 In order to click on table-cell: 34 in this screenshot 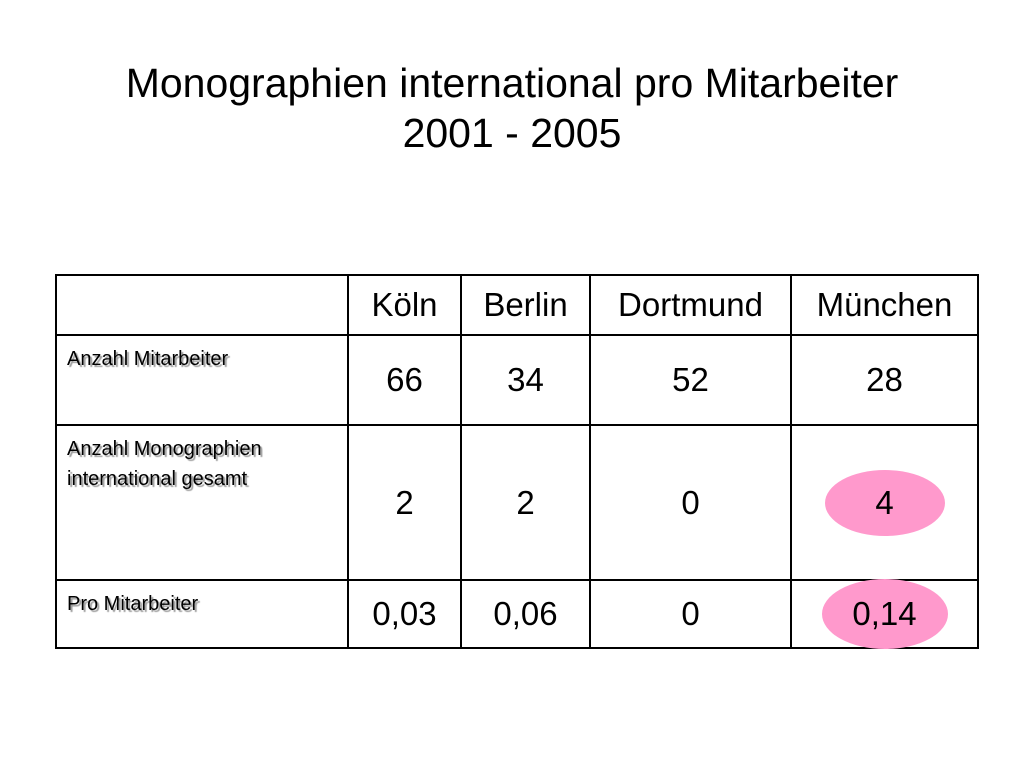, I will do `click(525, 380)`.